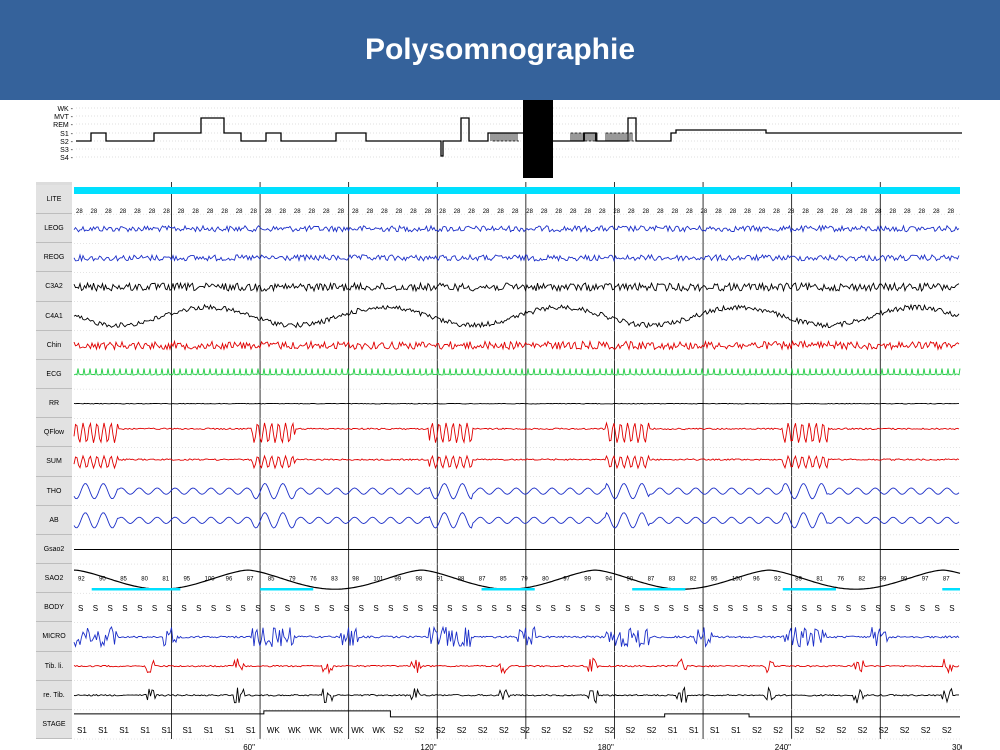 The image size is (1000, 750). What do you see at coordinates (355, 580) in the screenshot?
I see `sao2-value: 98` at bounding box center [355, 580].